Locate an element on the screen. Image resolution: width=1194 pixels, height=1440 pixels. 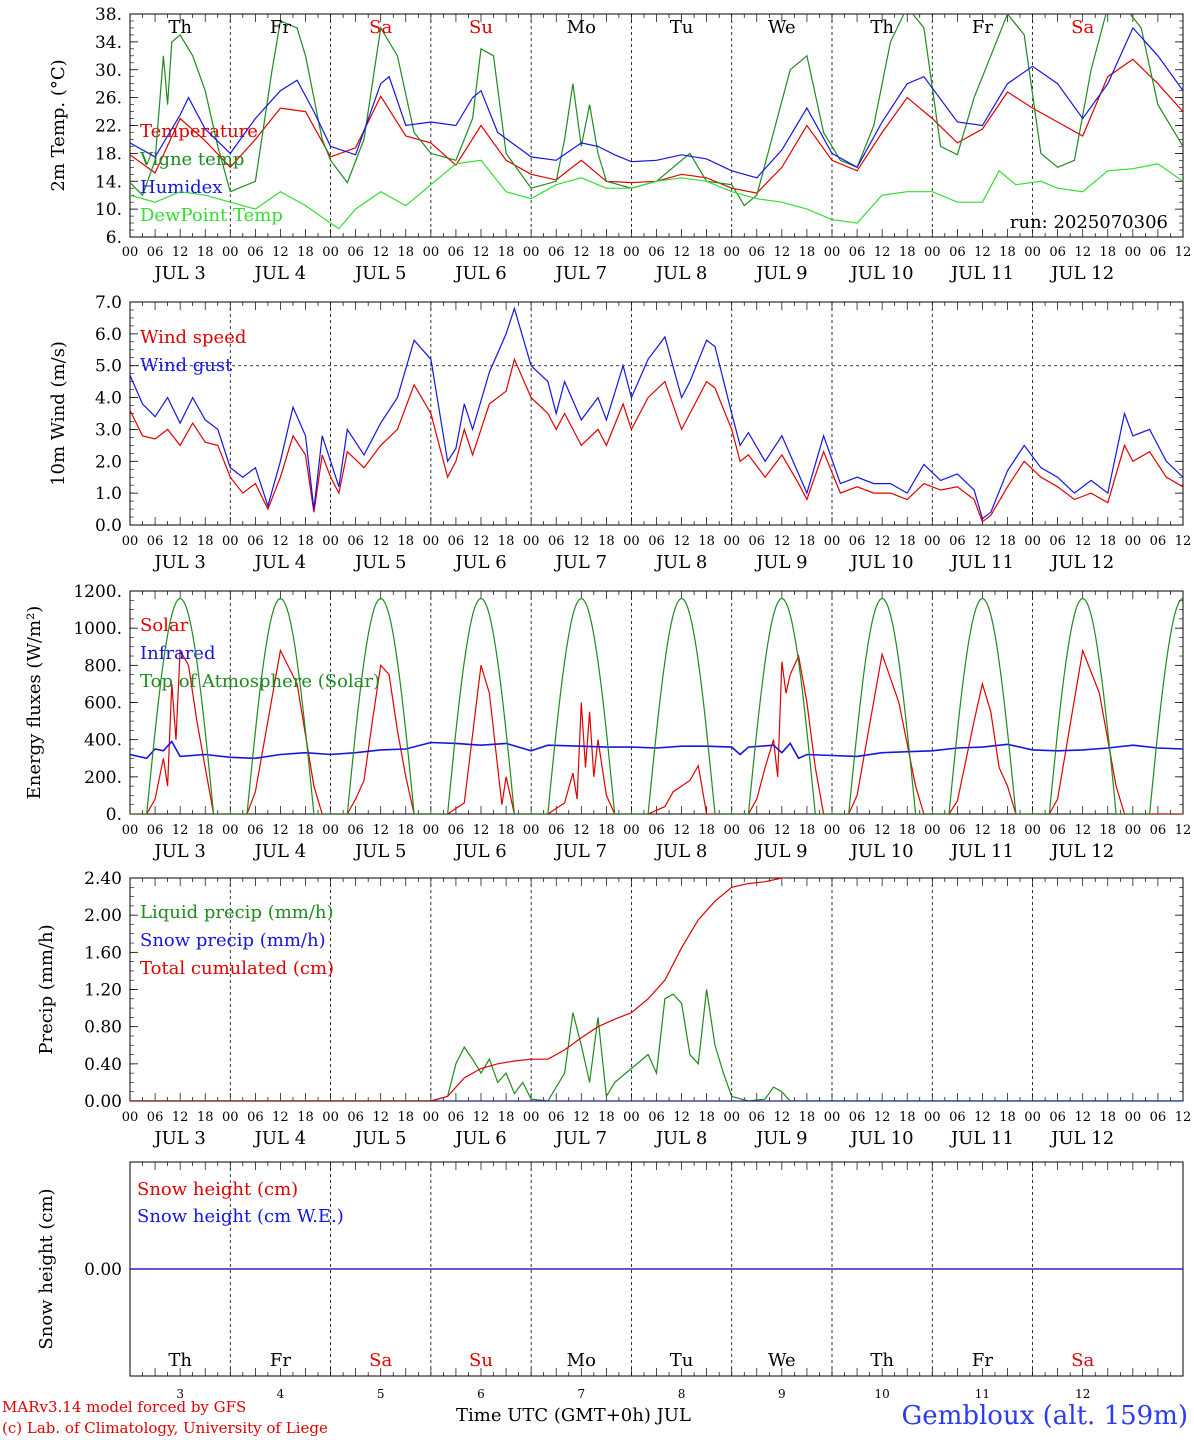
panel-2-frame is located at coordinates (656, 413).